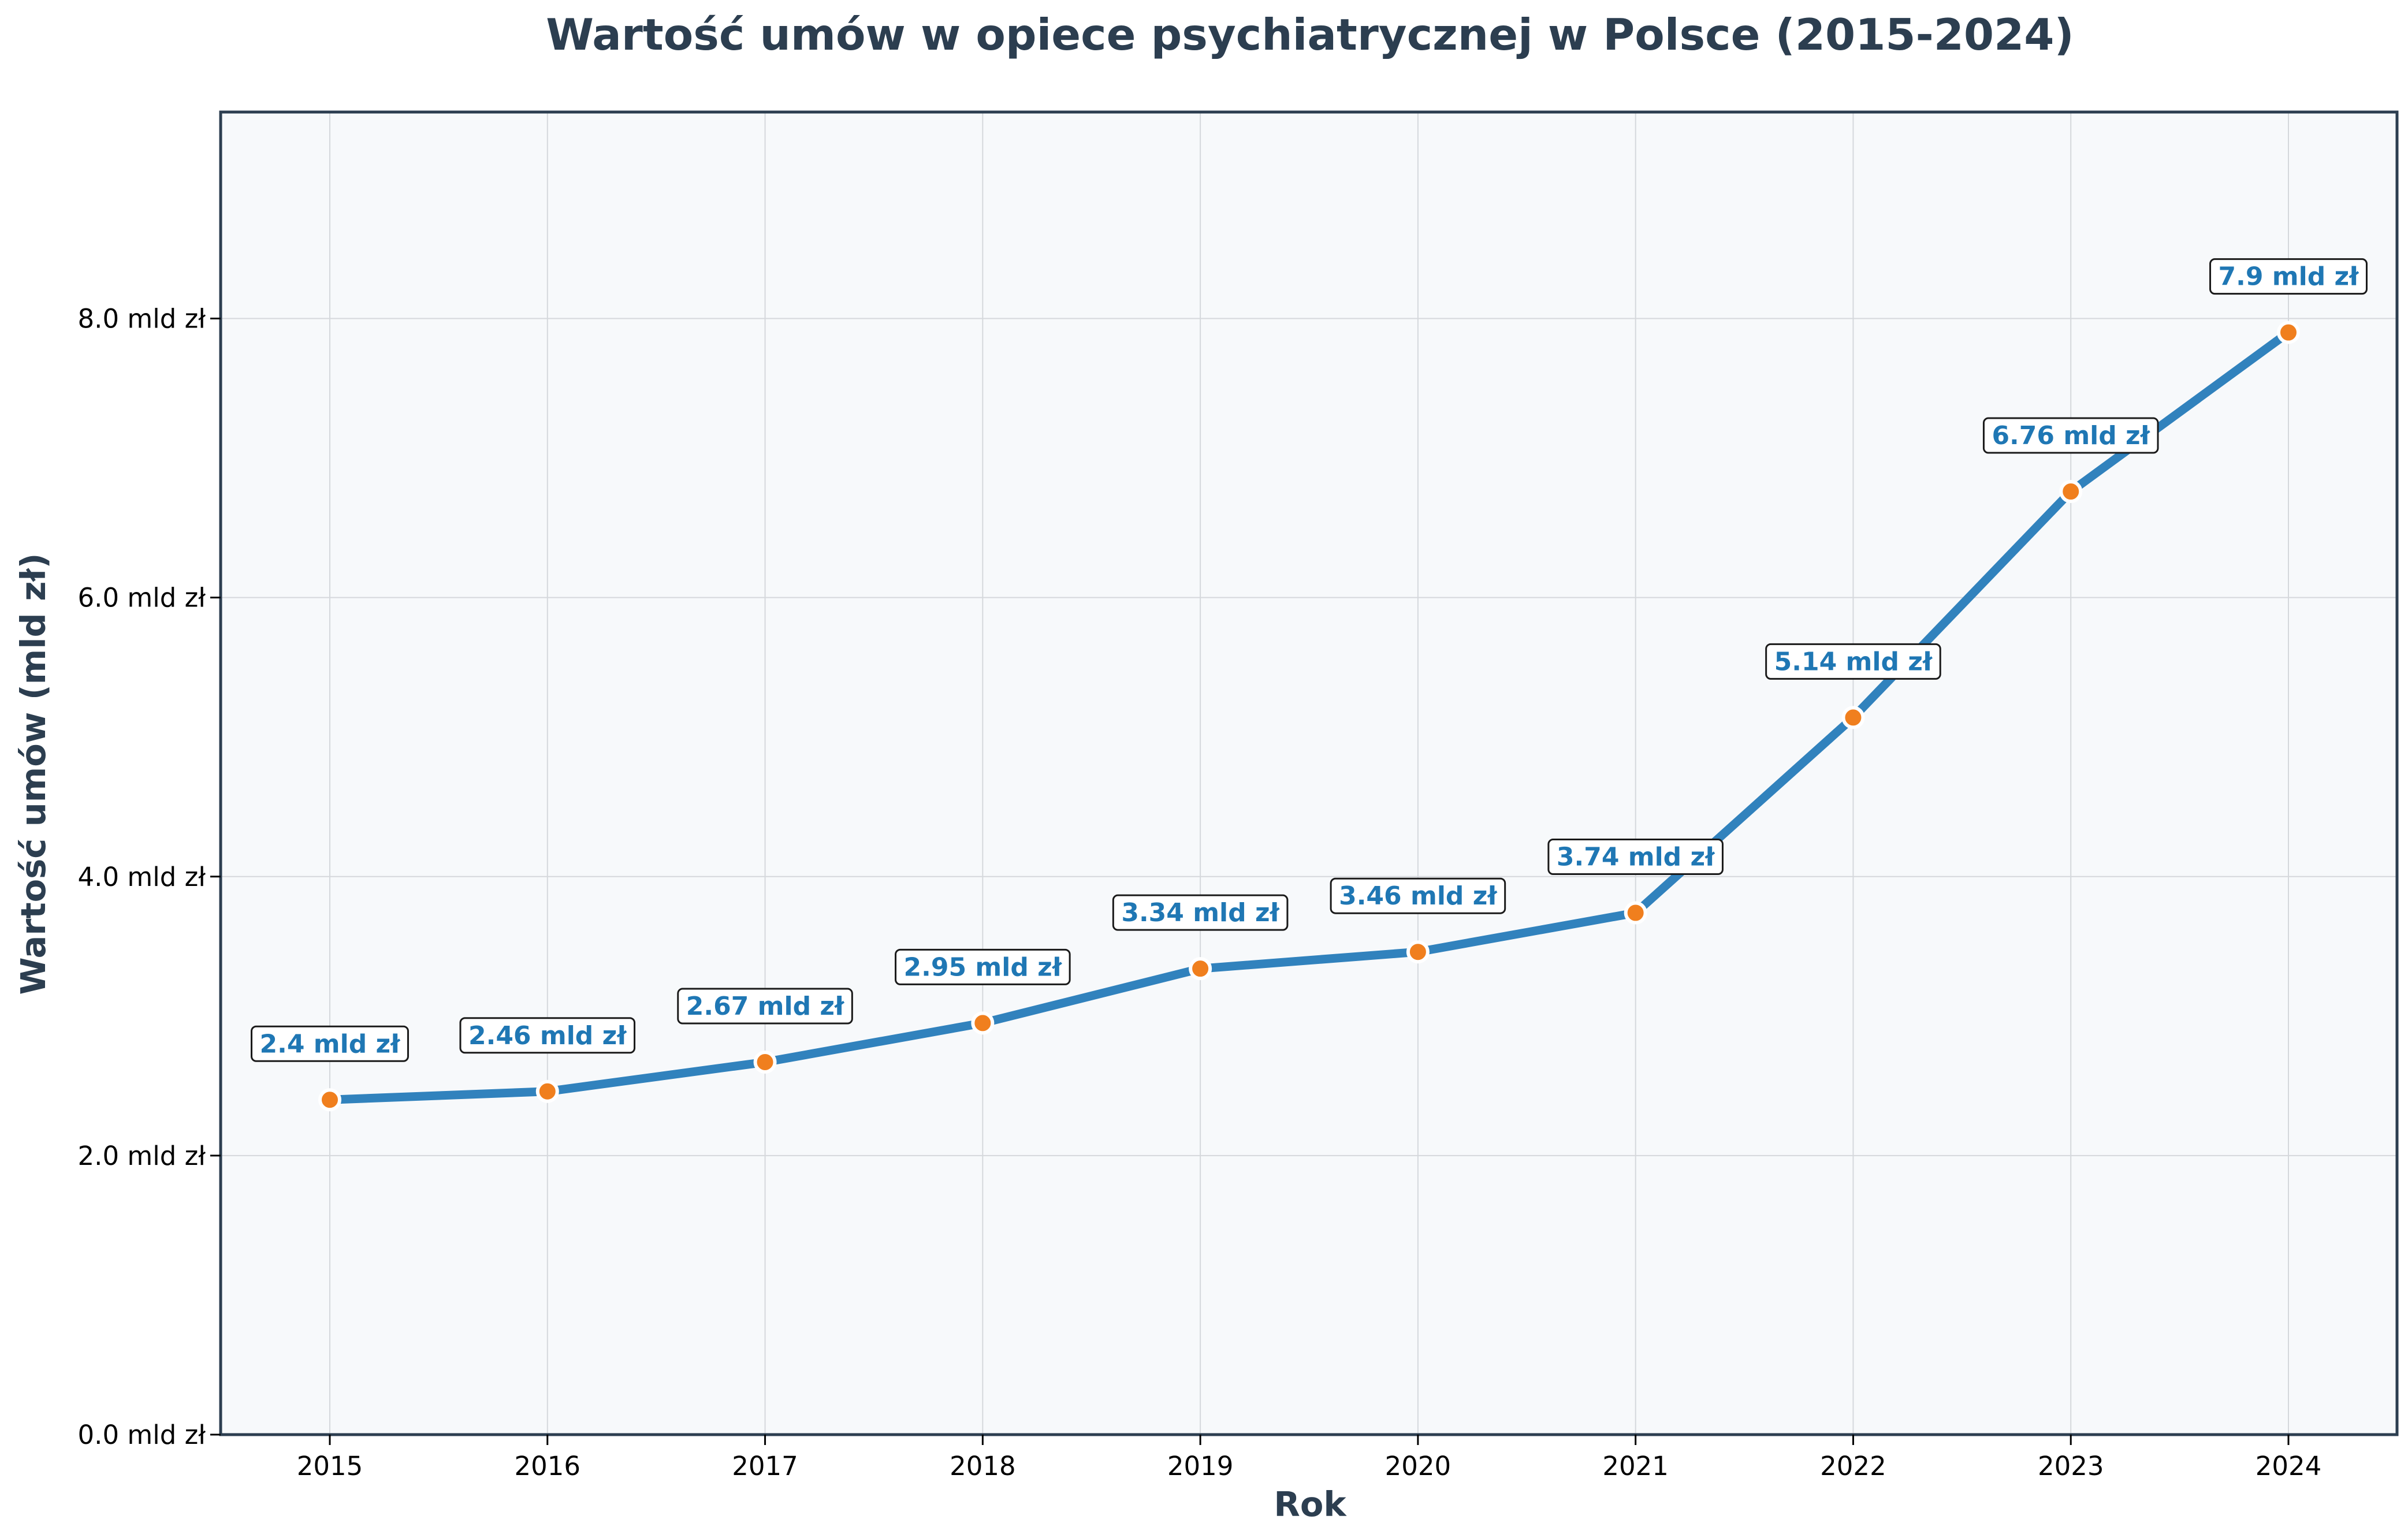 This screenshot has height=1538, width=2408. I want to click on data-label-text: 3.46 mld zł, so click(1418, 896).